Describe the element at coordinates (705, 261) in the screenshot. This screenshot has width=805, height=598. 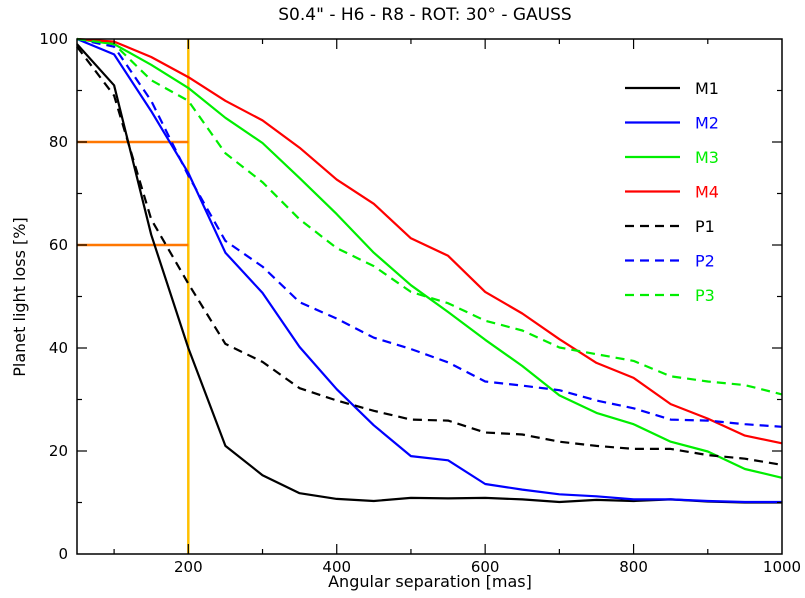
I see `legend-label-p2: P2` at that location.